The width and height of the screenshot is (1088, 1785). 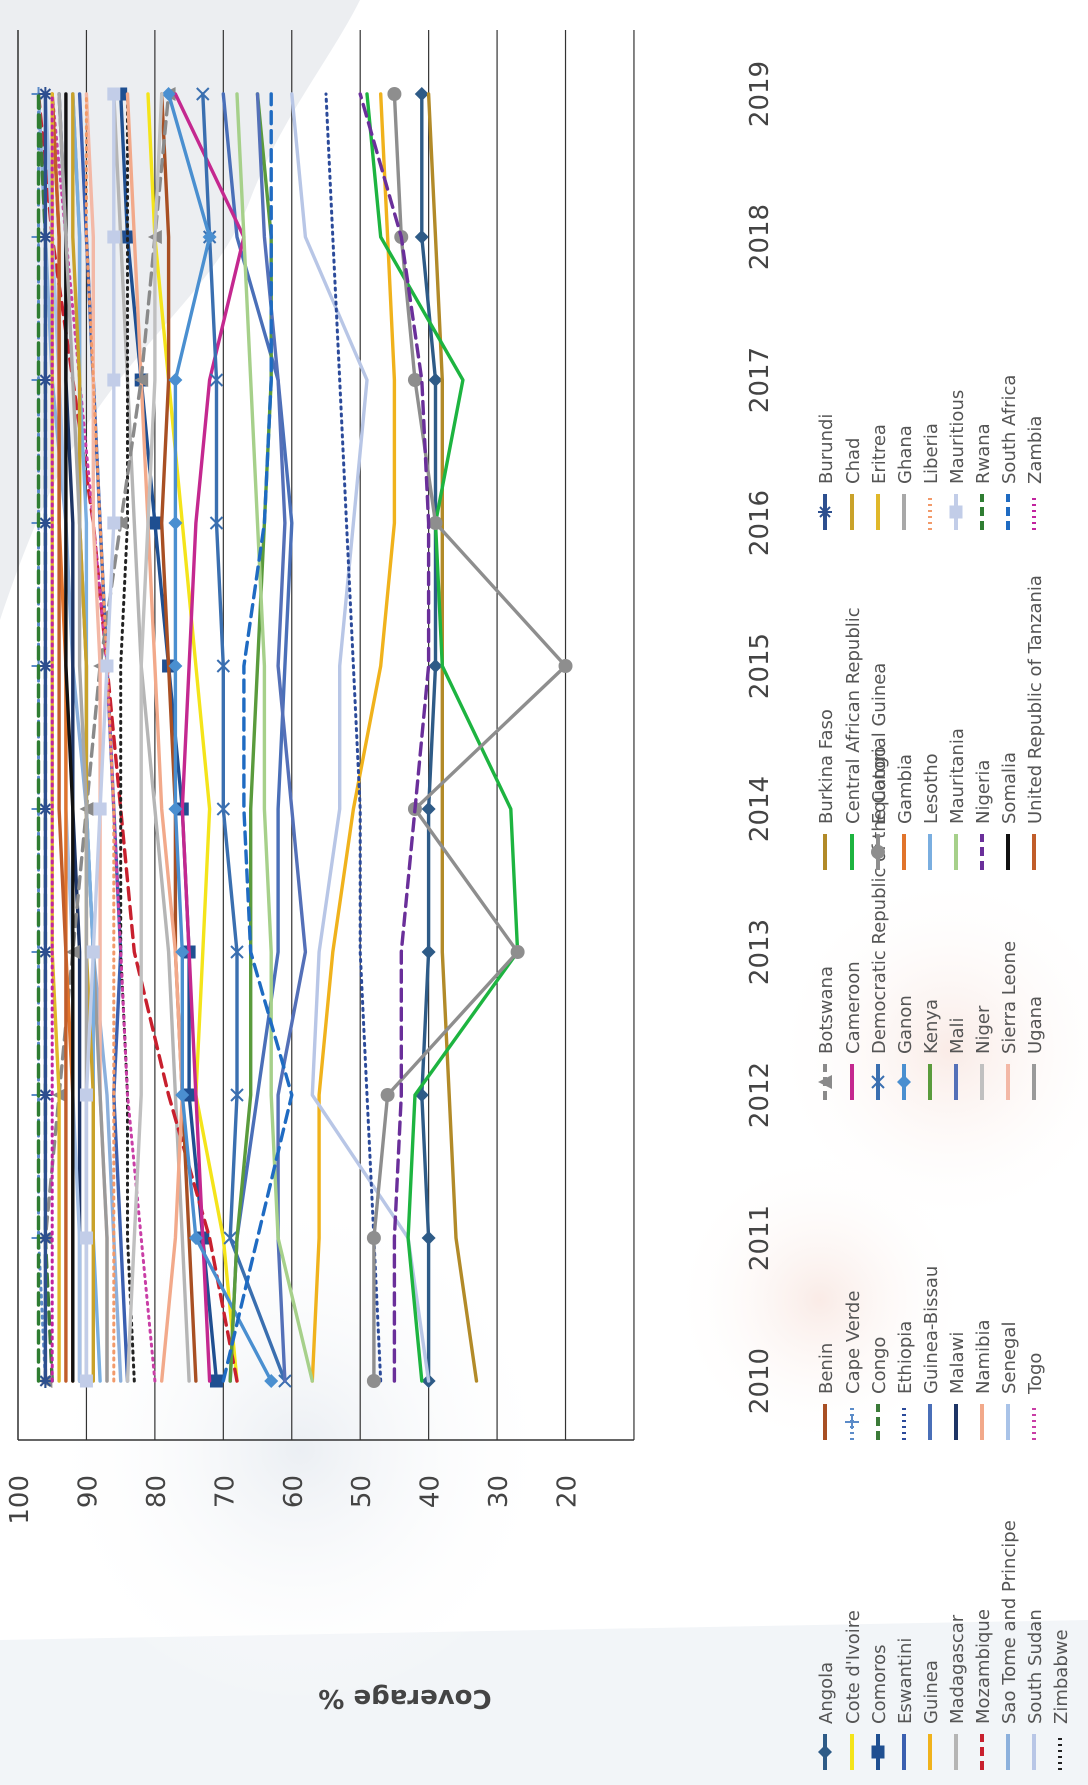 What do you see at coordinates (983, 1357) in the screenshot?
I see `legend-label: Namibia` at bounding box center [983, 1357].